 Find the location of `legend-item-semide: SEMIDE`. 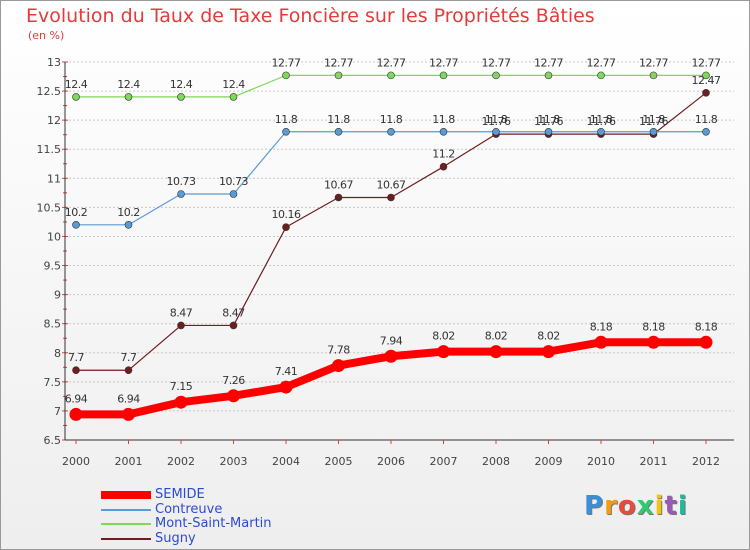

legend-item-semide: SEMIDE is located at coordinates (153, 495).